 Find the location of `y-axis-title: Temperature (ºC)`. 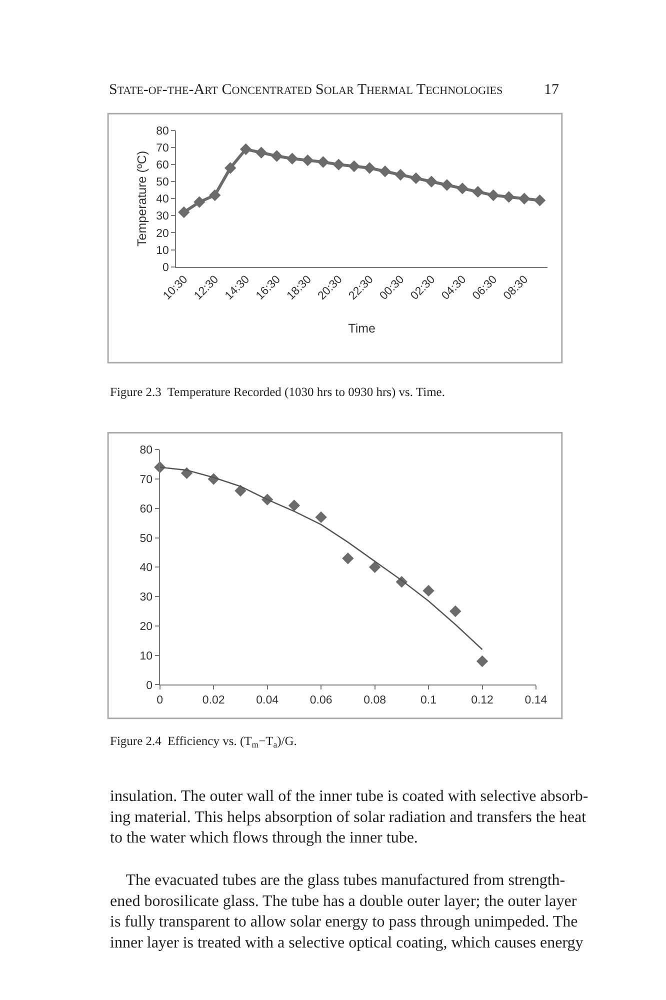

y-axis-title: Temperature (ºC) is located at coordinates (142, 198).